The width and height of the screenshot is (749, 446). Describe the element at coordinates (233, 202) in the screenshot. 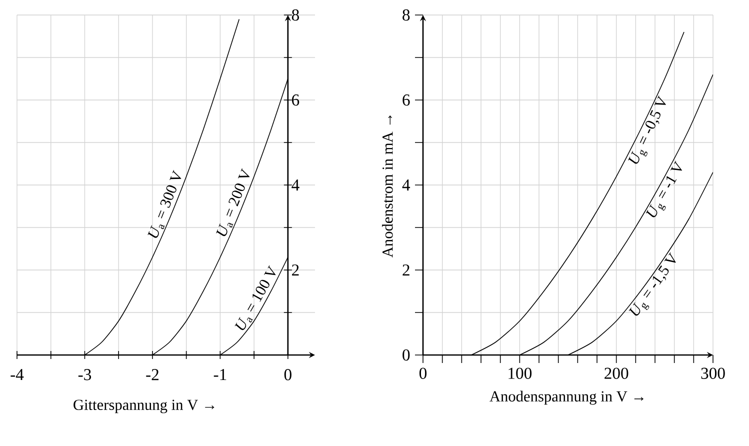

I see `text: U$_{a}$ = 200 V` at that location.